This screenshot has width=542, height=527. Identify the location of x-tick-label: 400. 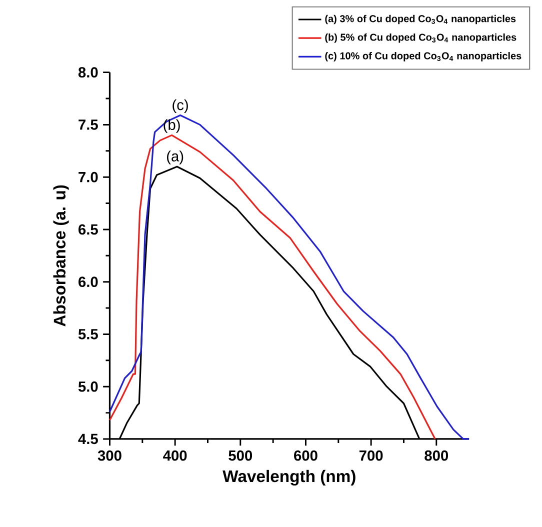
(175, 455).